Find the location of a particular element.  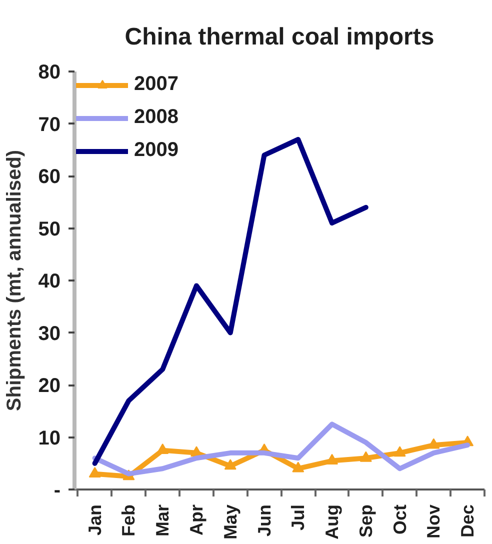

x-tick-label: Jan is located at coordinates (94, 520).